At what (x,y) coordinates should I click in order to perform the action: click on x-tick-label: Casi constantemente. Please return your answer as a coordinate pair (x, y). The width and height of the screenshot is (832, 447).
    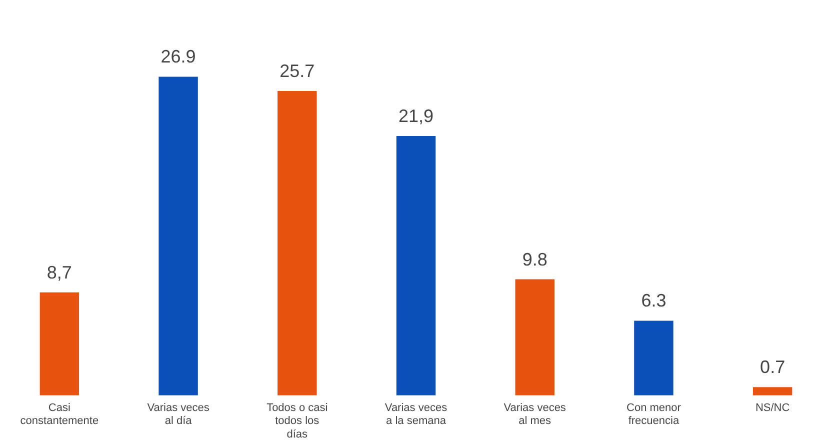
    Looking at the image, I should click on (59, 415).